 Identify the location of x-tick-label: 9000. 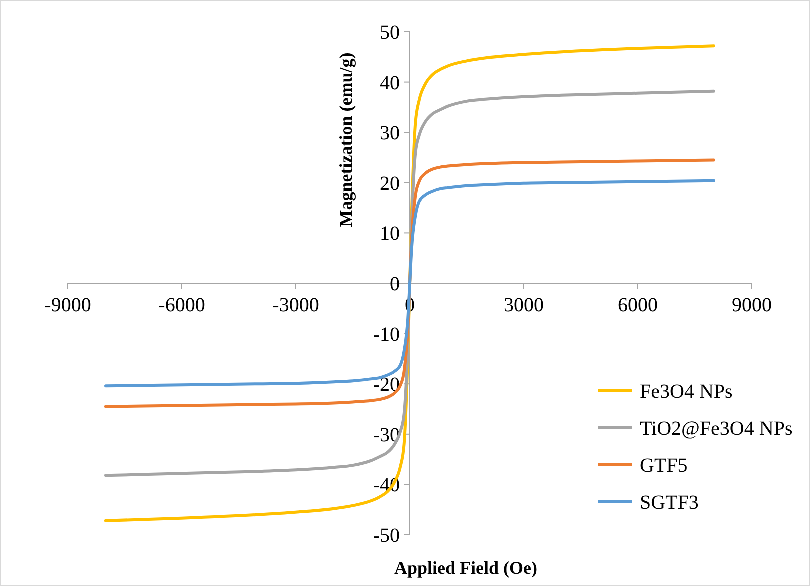
(752, 305).